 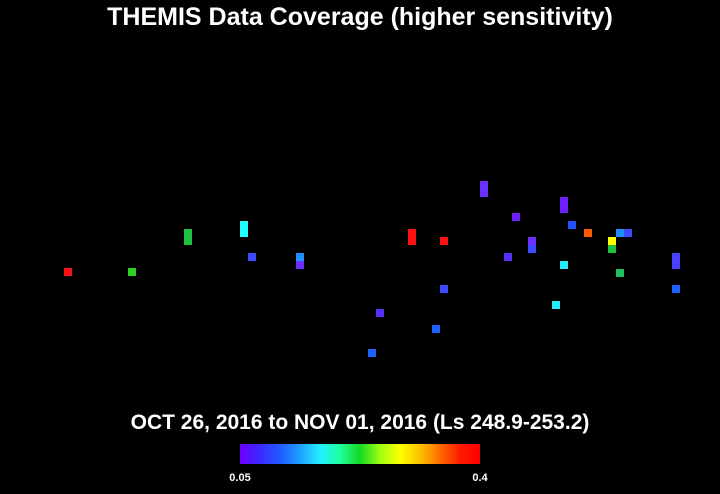 I want to click on color-scale-max-label: 0.4, so click(x=480, y=478).